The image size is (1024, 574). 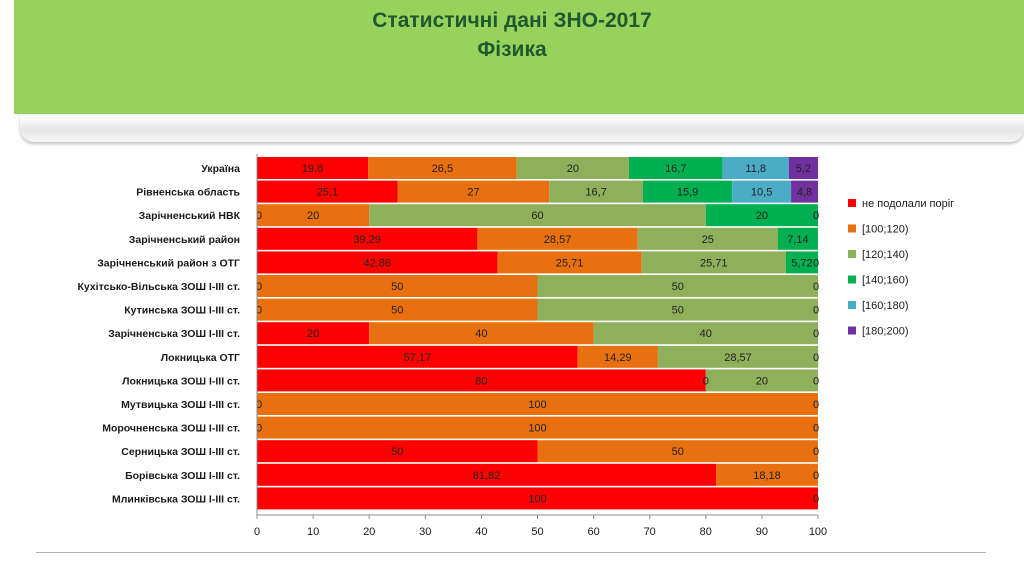 What do you see at coordinates (182, 311) in the screenshot?
I see `category-label: Кутинська ЗОШ І-ІІІ ст.` at bounding box center [182, 311].